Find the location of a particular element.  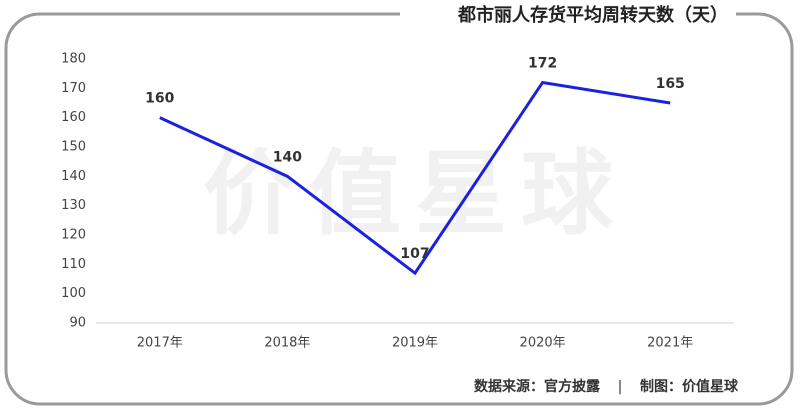

source: 数据来源：官方披露 is located at coordinates (537, 386).